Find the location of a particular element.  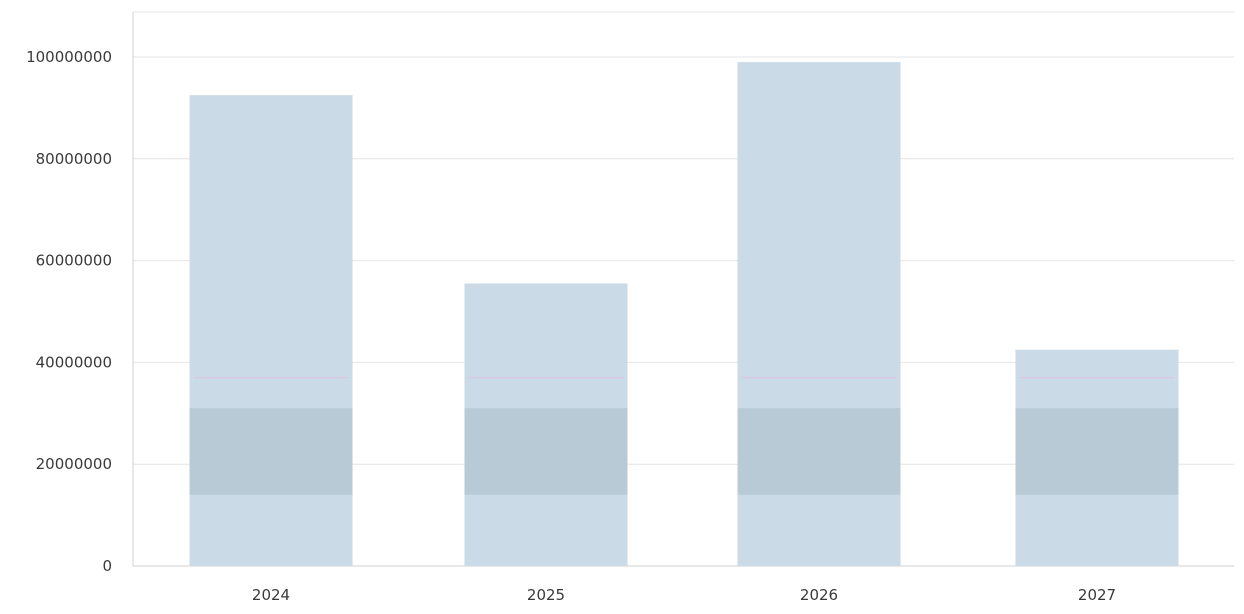

x-tick-label: 2026 is located at coordinates (819, 595).